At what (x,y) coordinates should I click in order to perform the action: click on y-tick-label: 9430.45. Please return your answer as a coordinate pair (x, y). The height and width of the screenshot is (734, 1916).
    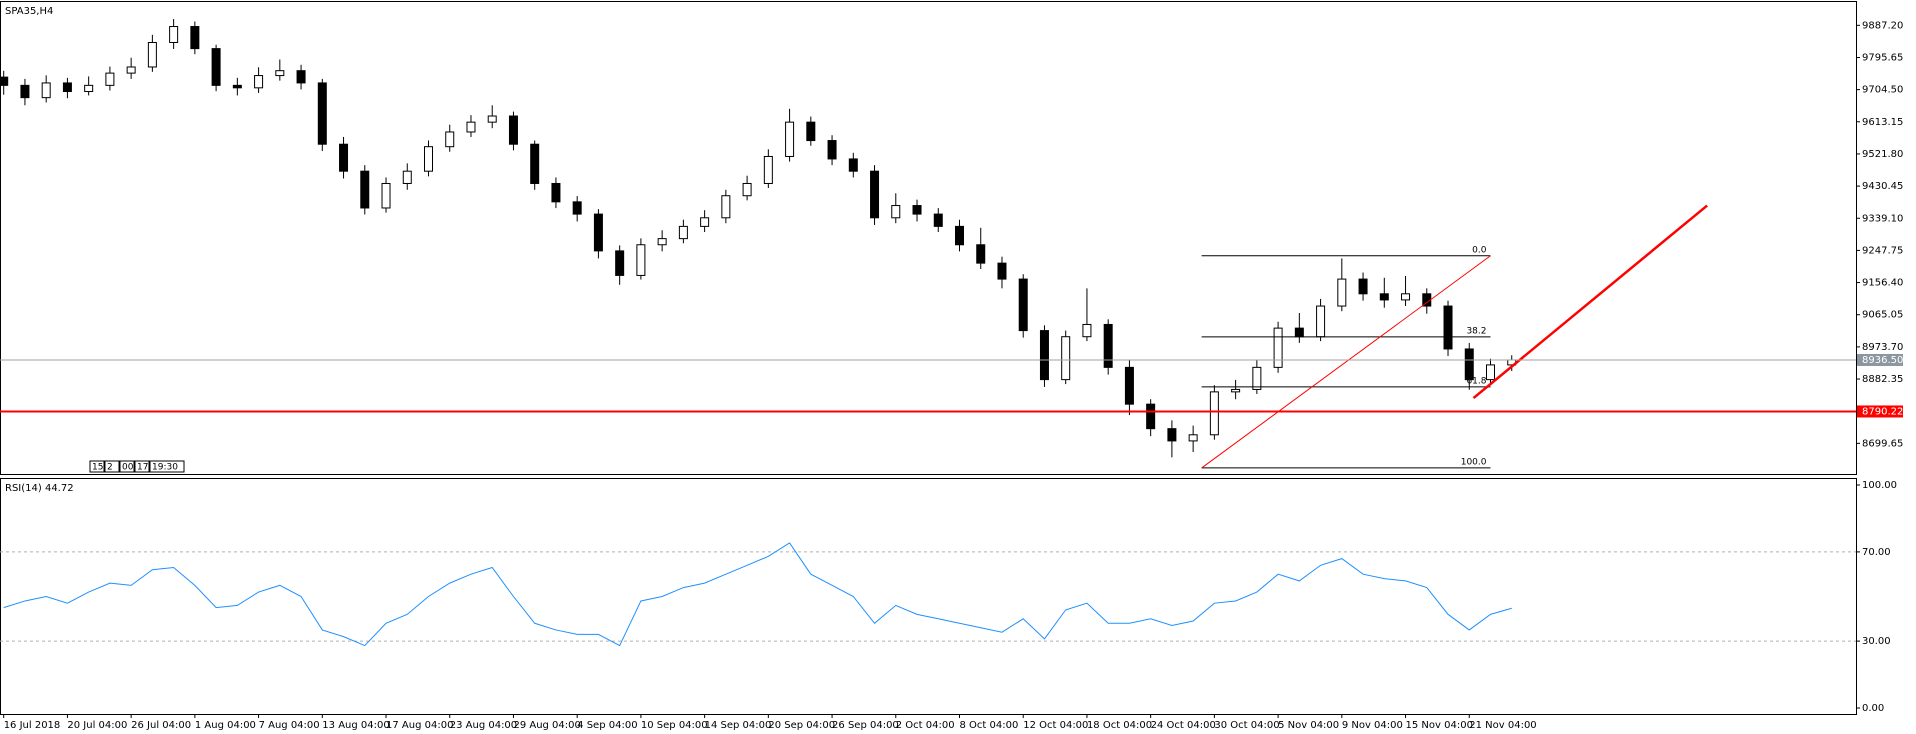
    Looking at the image, I should click on (1882, 186).